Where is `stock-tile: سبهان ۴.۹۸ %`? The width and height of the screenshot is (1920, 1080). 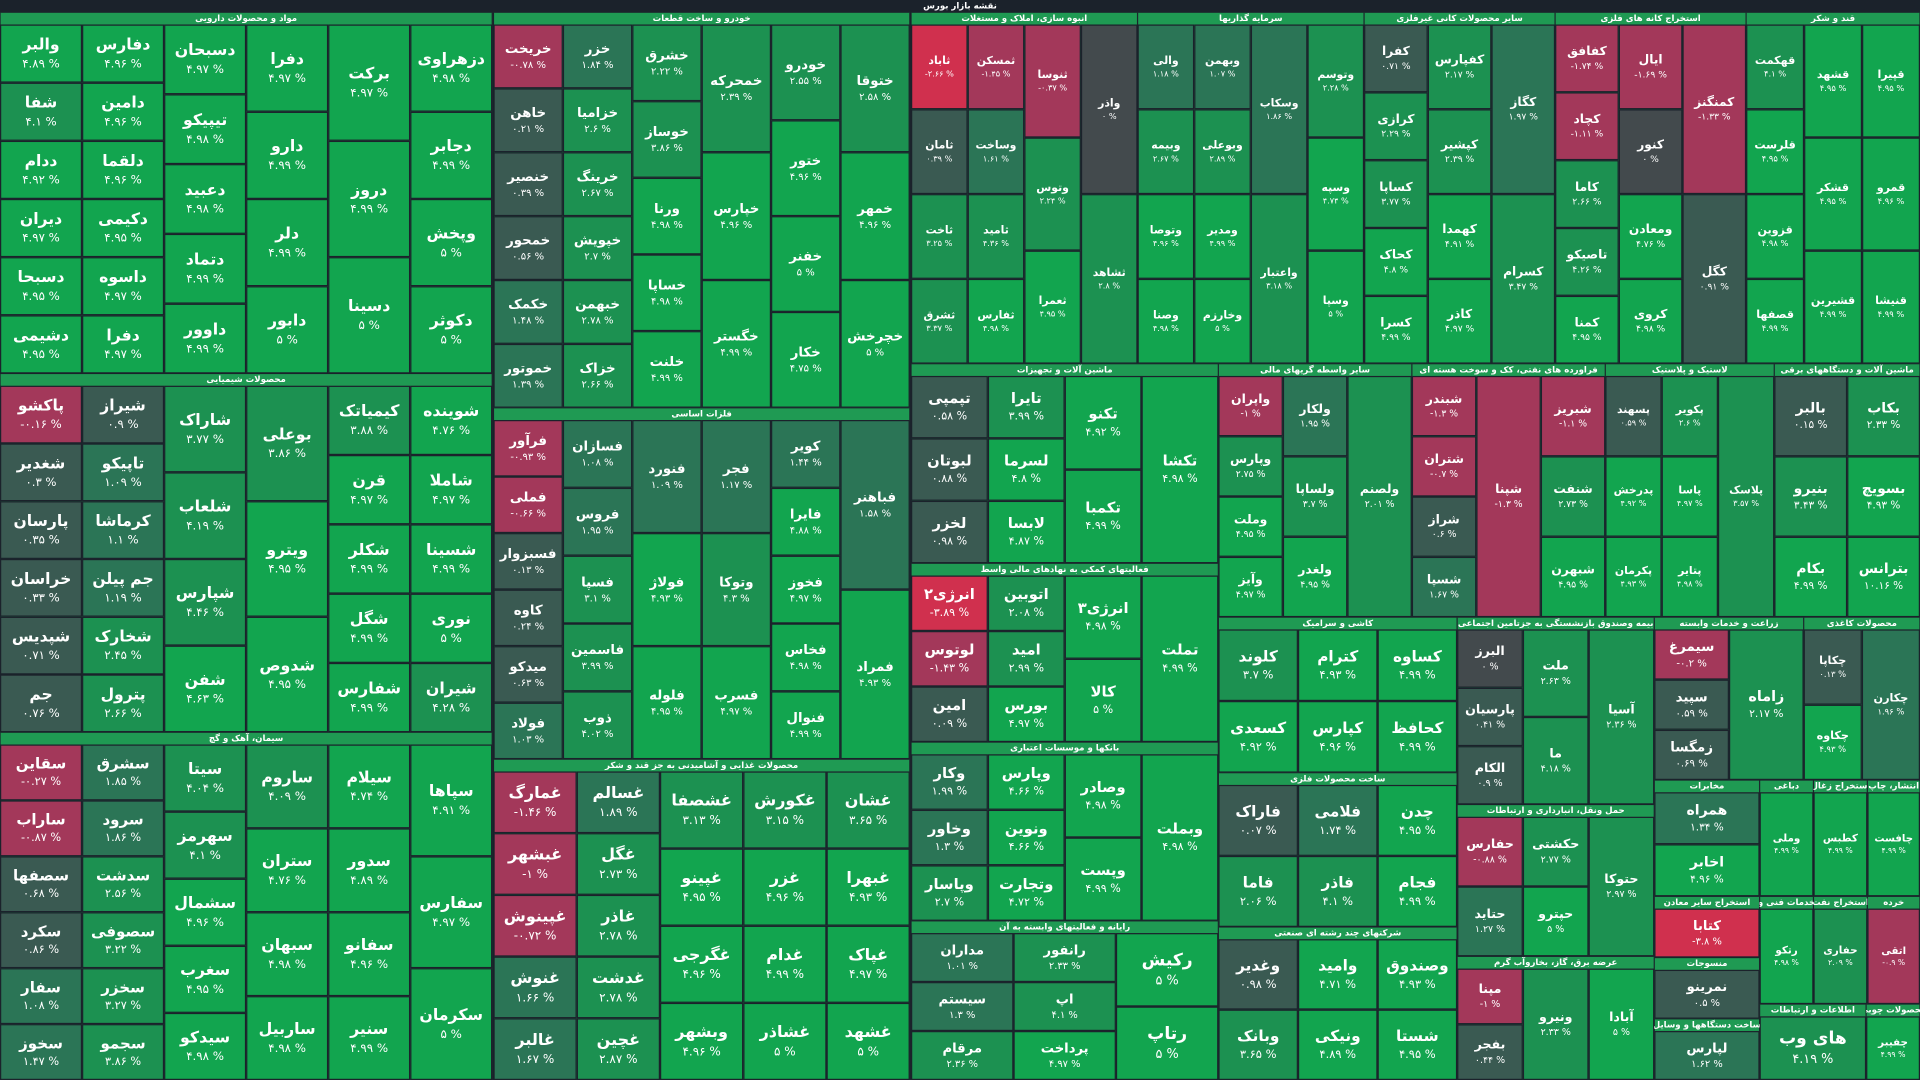 stock-tile: سبهان ۴.۹۸ % is located at coordinates (287, 954).